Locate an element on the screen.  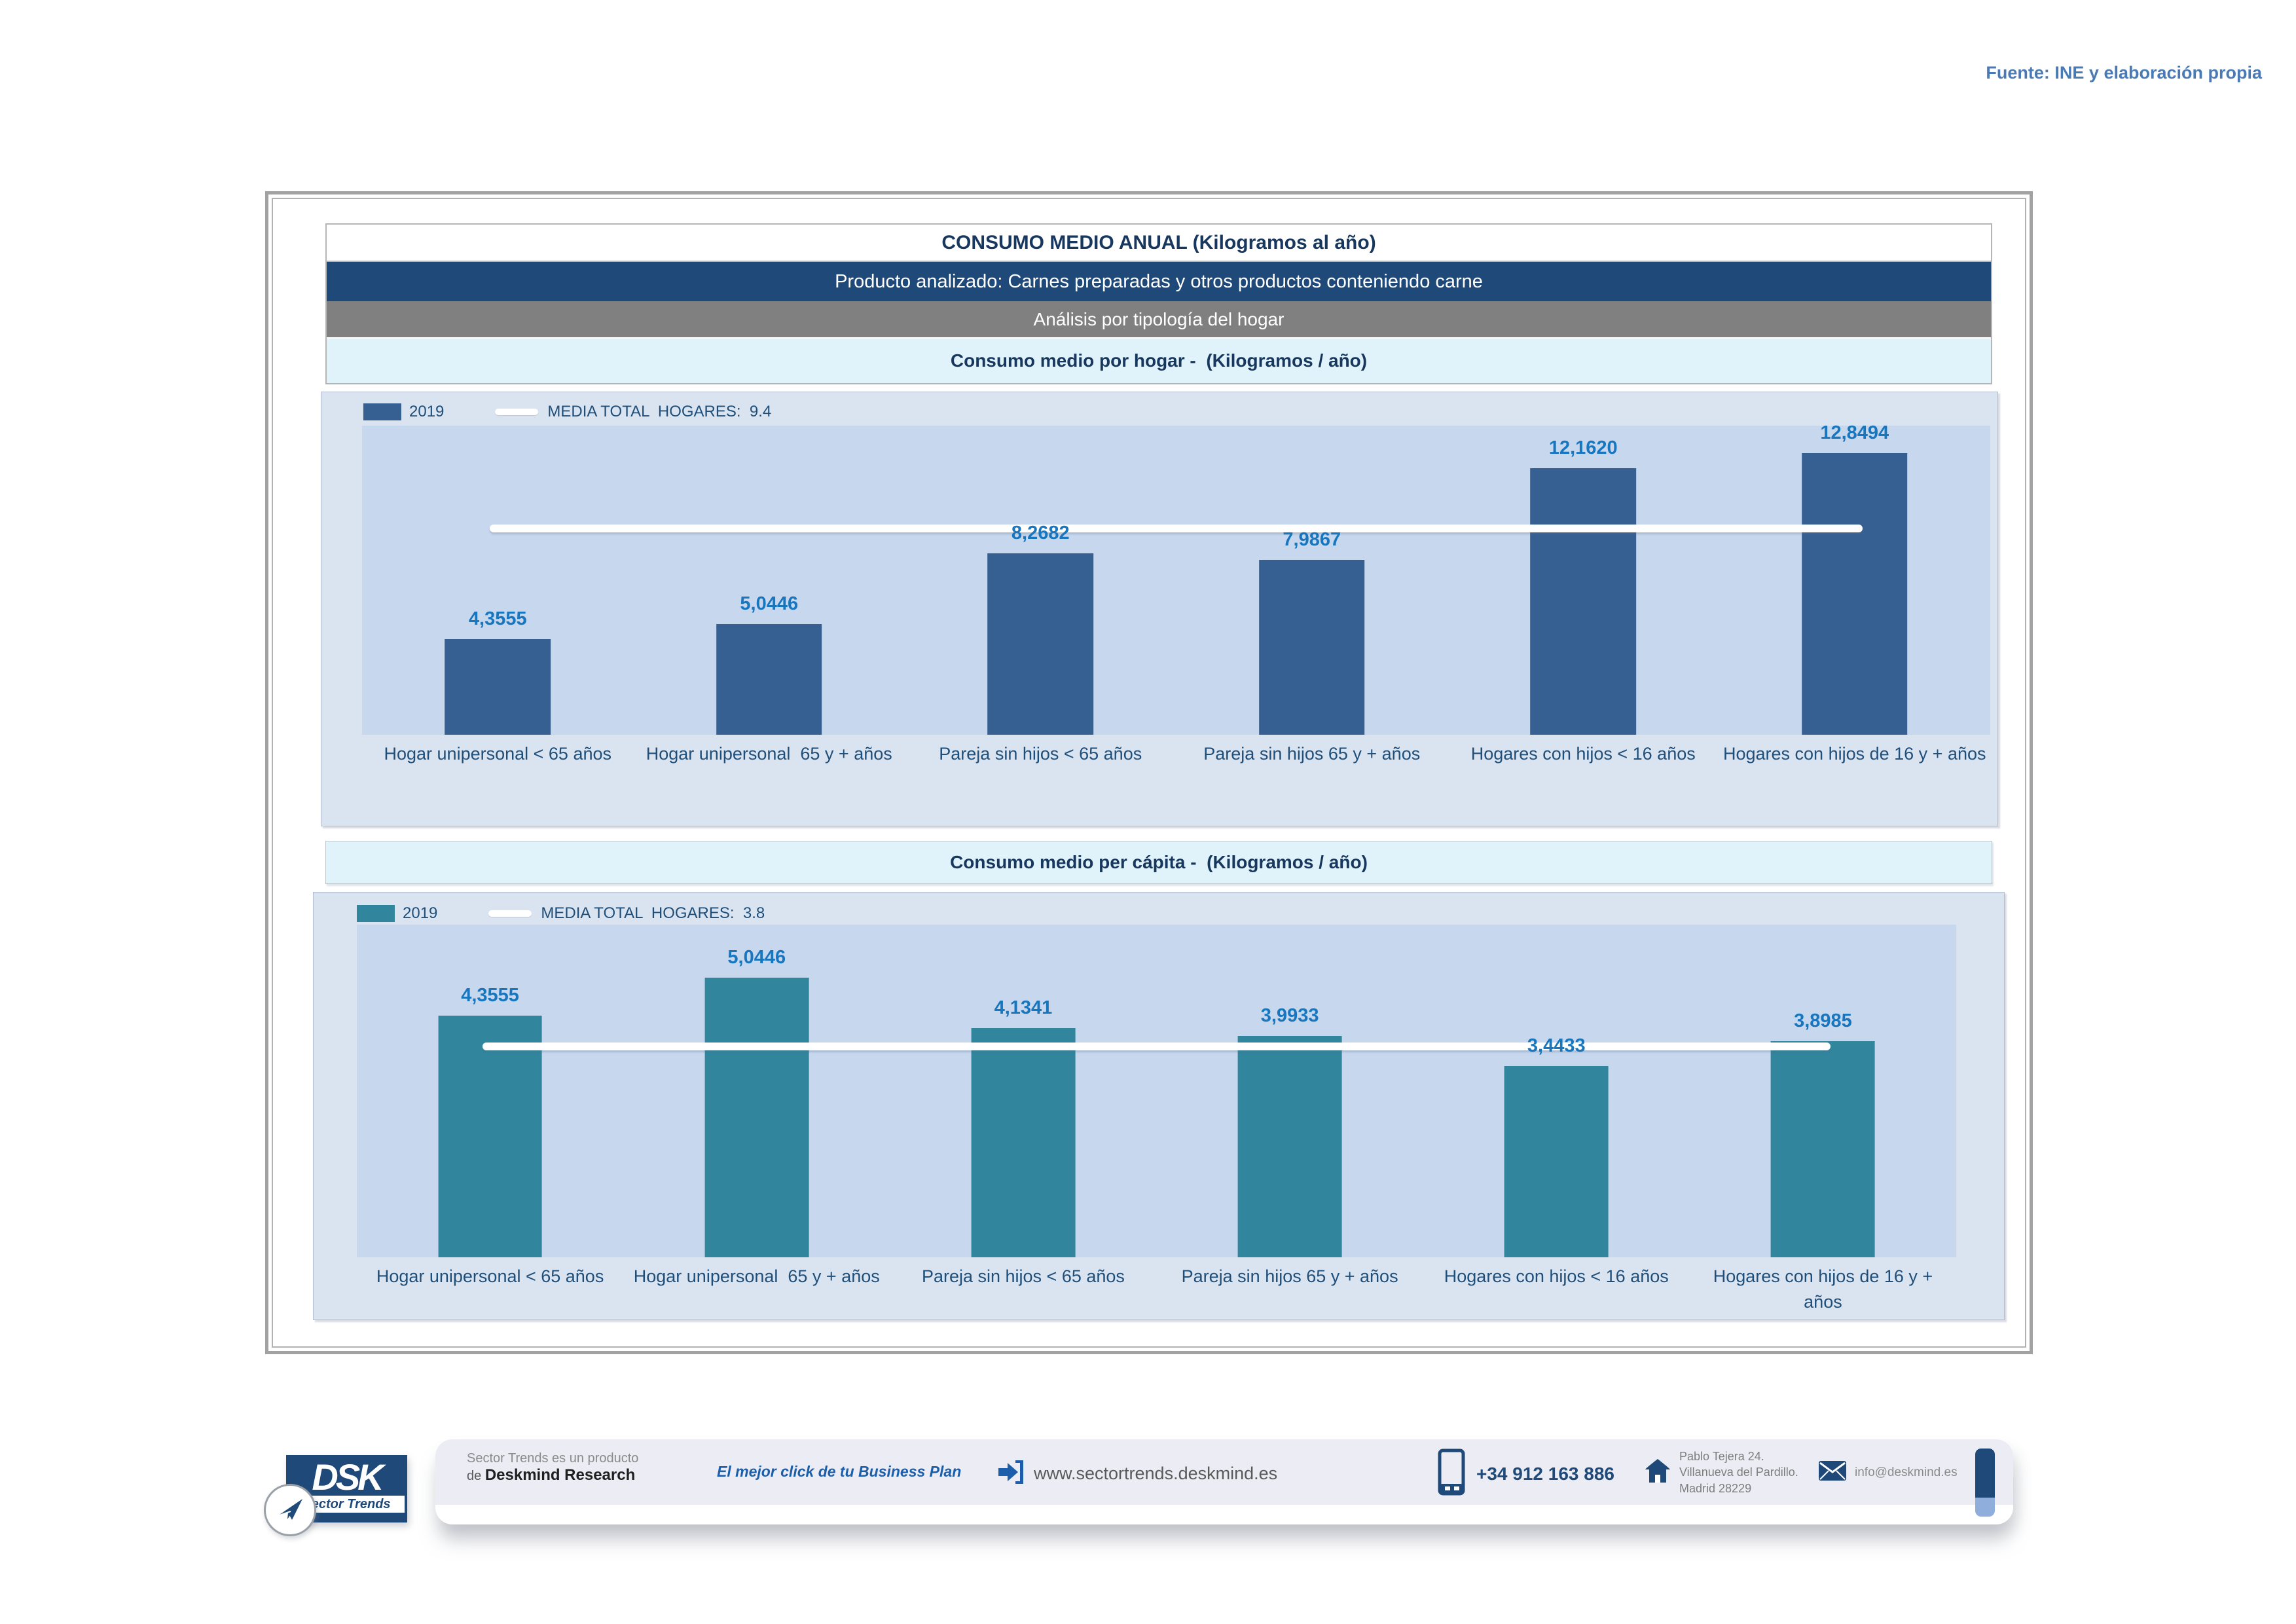
bar-value-label: 3,4433 is located at coordinates (1556, 1046).